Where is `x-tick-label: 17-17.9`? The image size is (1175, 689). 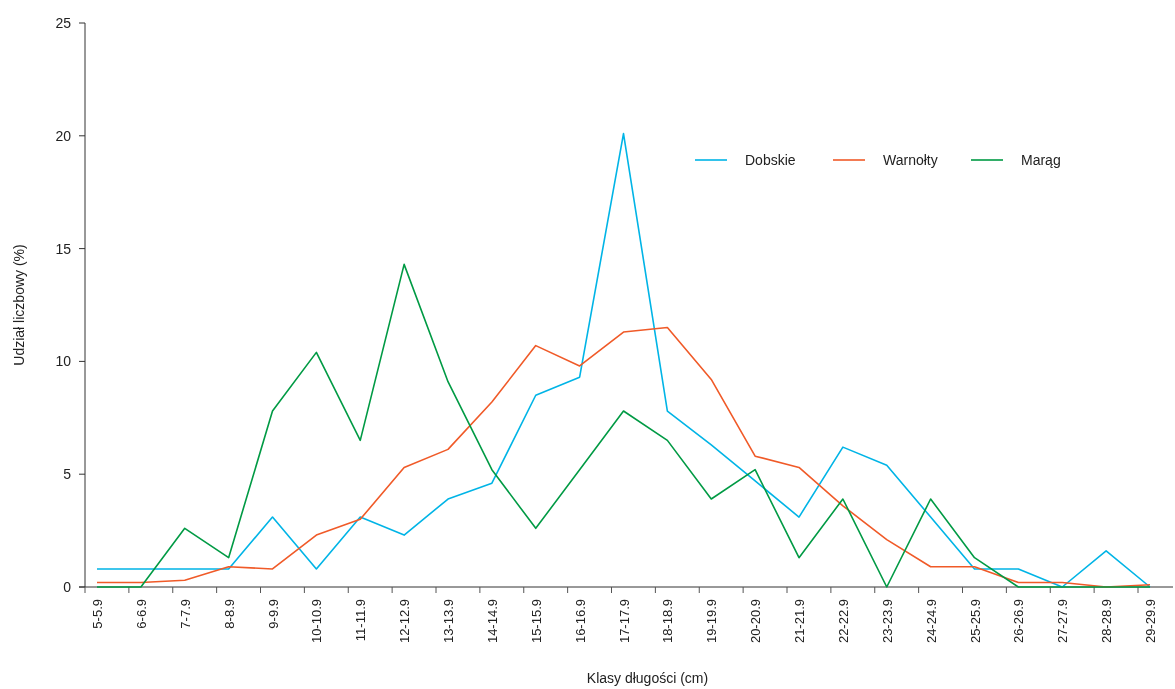 x-tick-label: 17-17.9 is located at coordinates (624, 621).